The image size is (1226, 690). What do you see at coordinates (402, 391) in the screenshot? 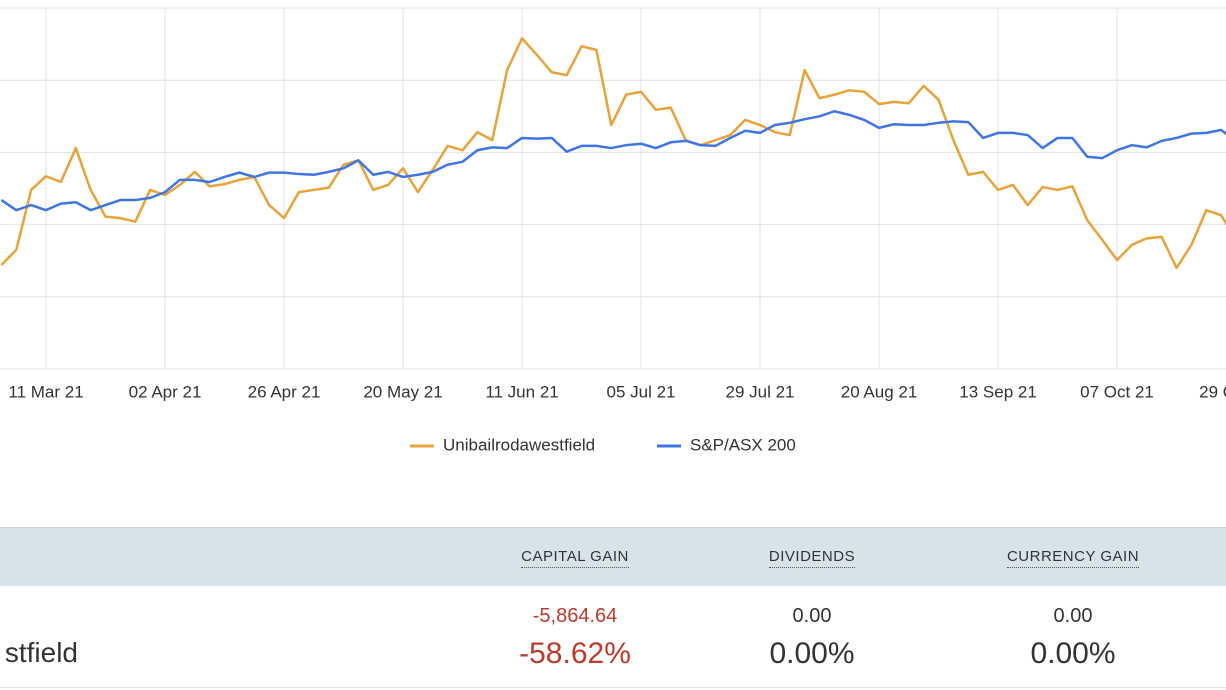
I see `x-tick-label: 20 May 21` at bounding box center [402, 391].